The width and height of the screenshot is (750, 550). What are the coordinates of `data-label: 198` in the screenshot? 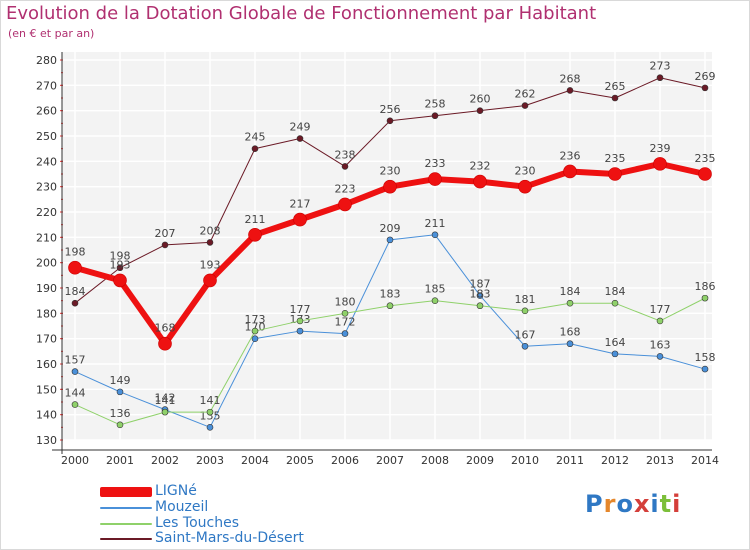 It's located at (120, 256).